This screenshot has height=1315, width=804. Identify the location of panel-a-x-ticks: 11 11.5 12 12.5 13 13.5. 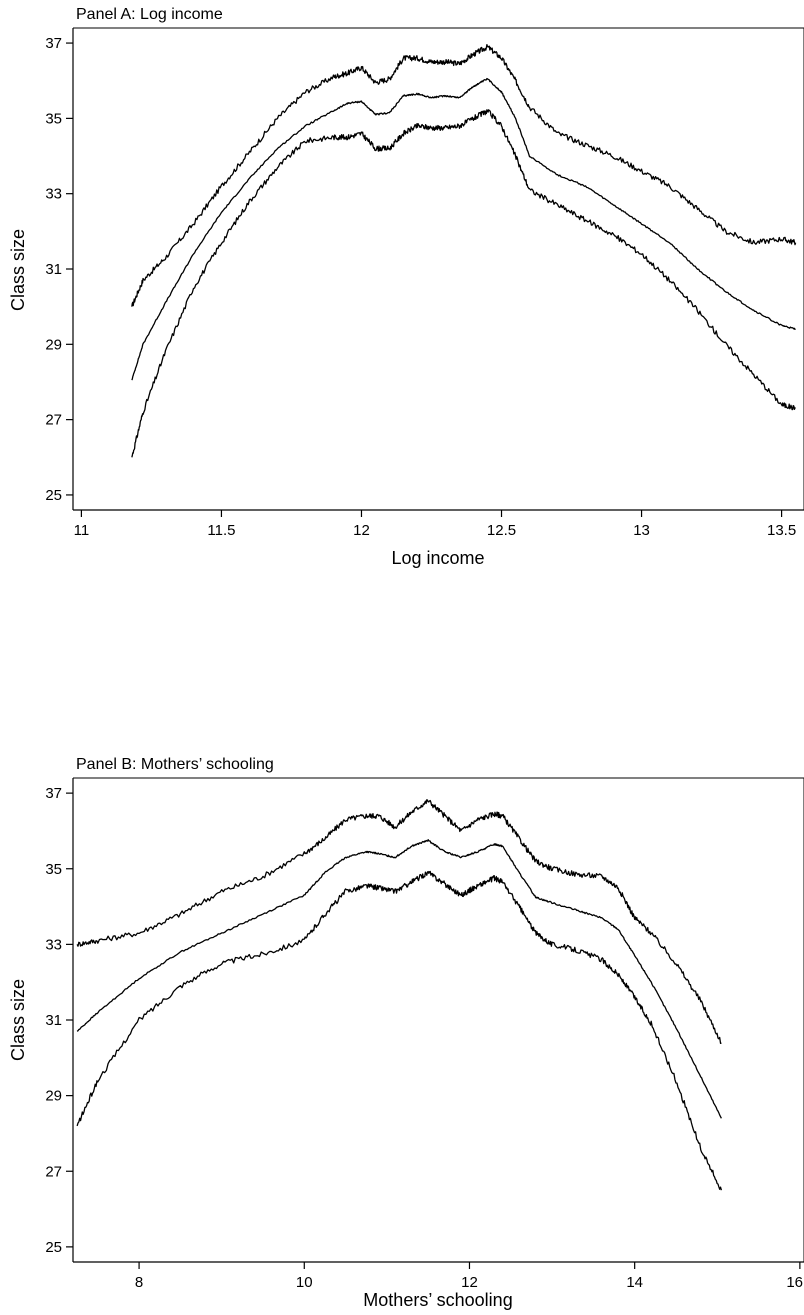
(435, 524).